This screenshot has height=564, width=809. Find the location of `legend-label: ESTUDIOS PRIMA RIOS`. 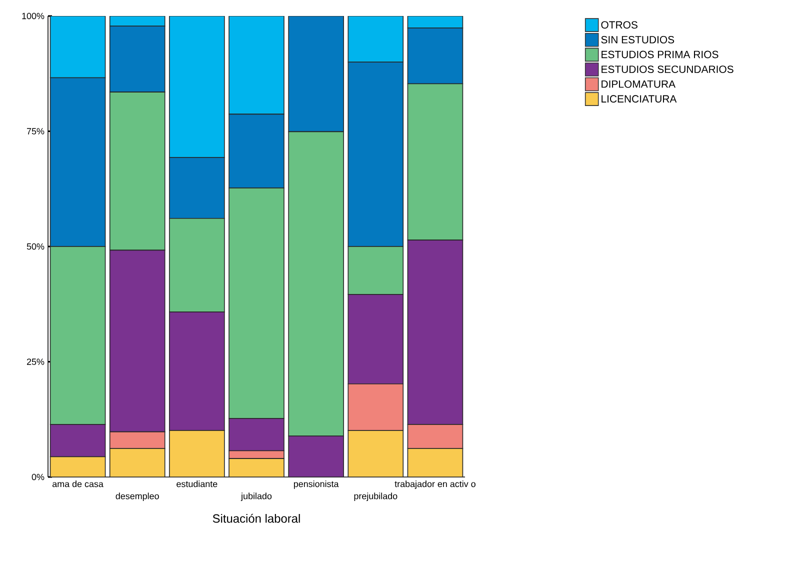

legend-label: ESTUDIOS PRIMA RIOS is located at coordinates (660, 54).